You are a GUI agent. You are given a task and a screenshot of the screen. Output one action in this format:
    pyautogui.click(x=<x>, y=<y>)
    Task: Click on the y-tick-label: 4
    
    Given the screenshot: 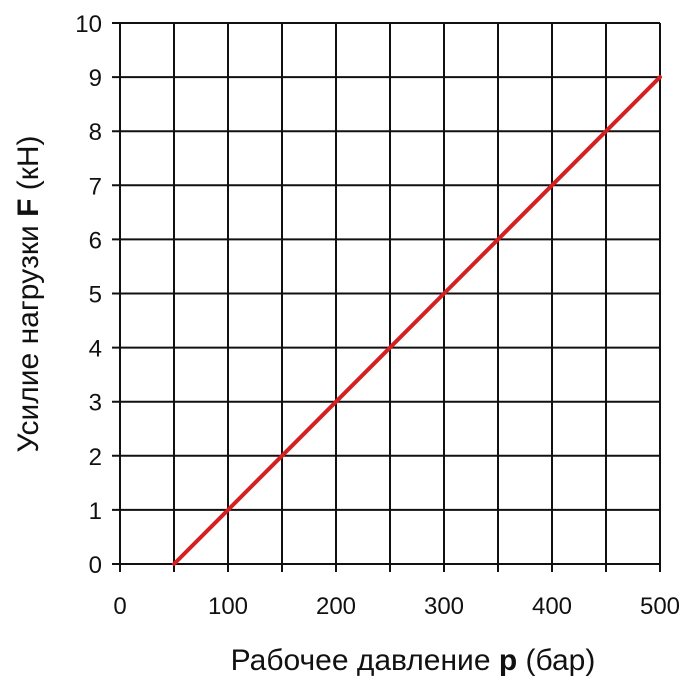 What is the action you would take?
    pyautogui.click(x=95, y=349)
    